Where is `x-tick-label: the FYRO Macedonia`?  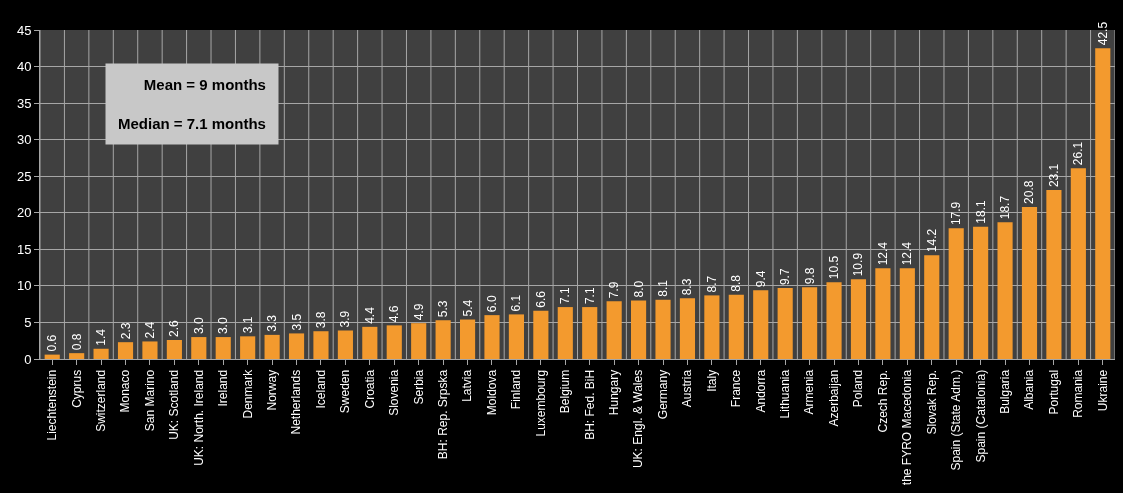 x-tick-label: the FYRO Macedonia is located at coordinates (907, 427).